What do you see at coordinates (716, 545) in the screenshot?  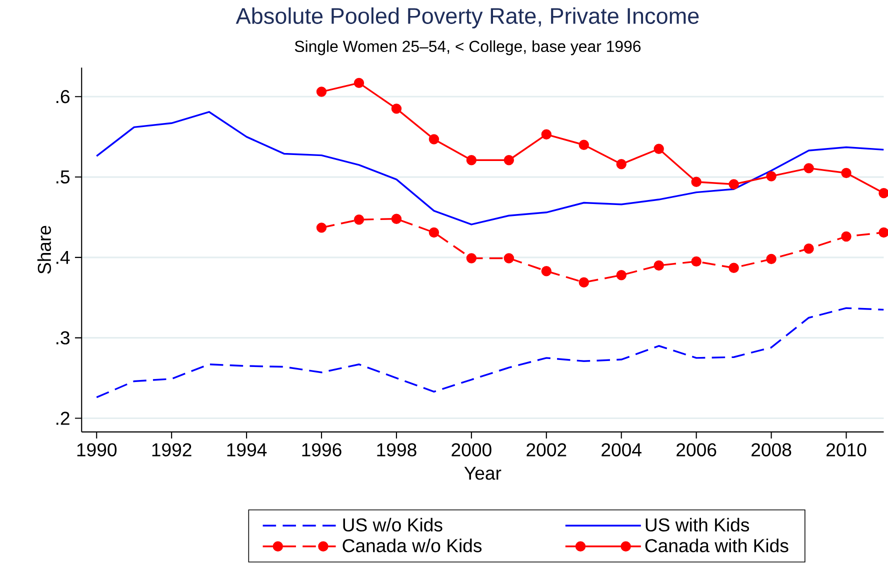 I see `legend-label: Canada with Kids` at bounding box center [716, 545].